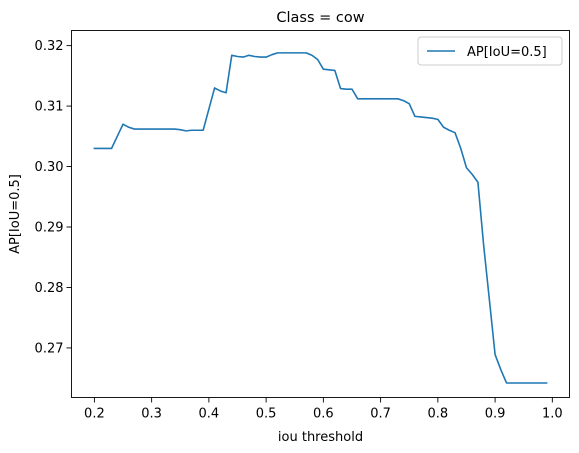 Image resolution: width=579 pixels, height=453 pixels. Describe the element at coordinates (320, 18) in the screenshot. I see `chart-title: Class = cow` at that location.